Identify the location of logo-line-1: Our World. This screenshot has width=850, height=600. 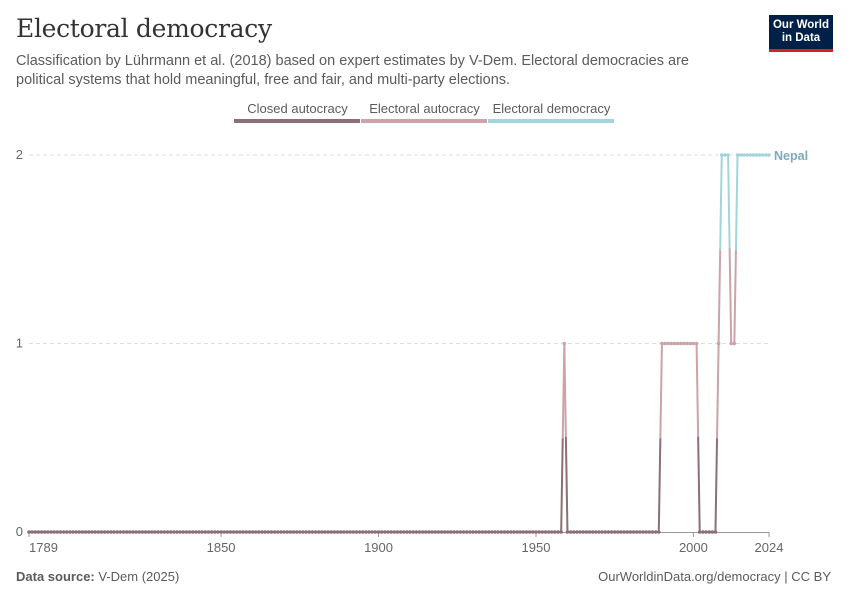
(800, 25).